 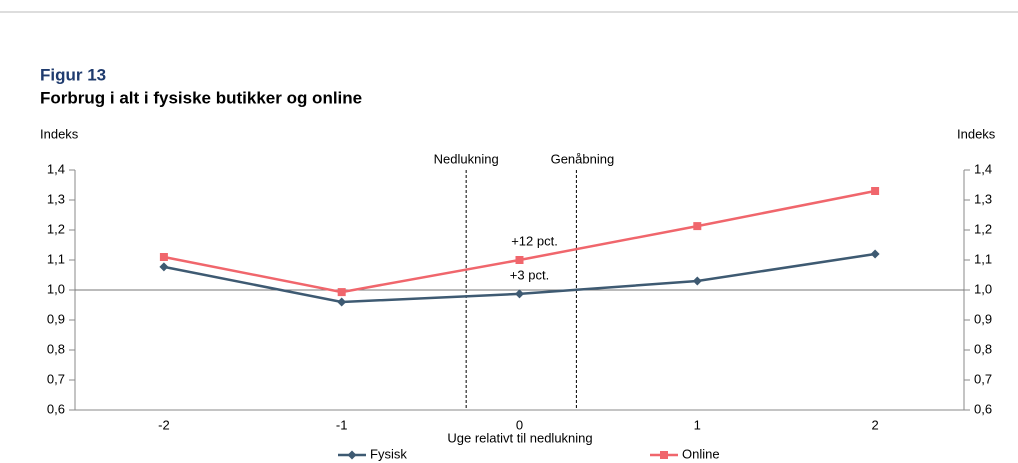 I want to click on figure-label: Figur 13, so click(x=73, y=74).